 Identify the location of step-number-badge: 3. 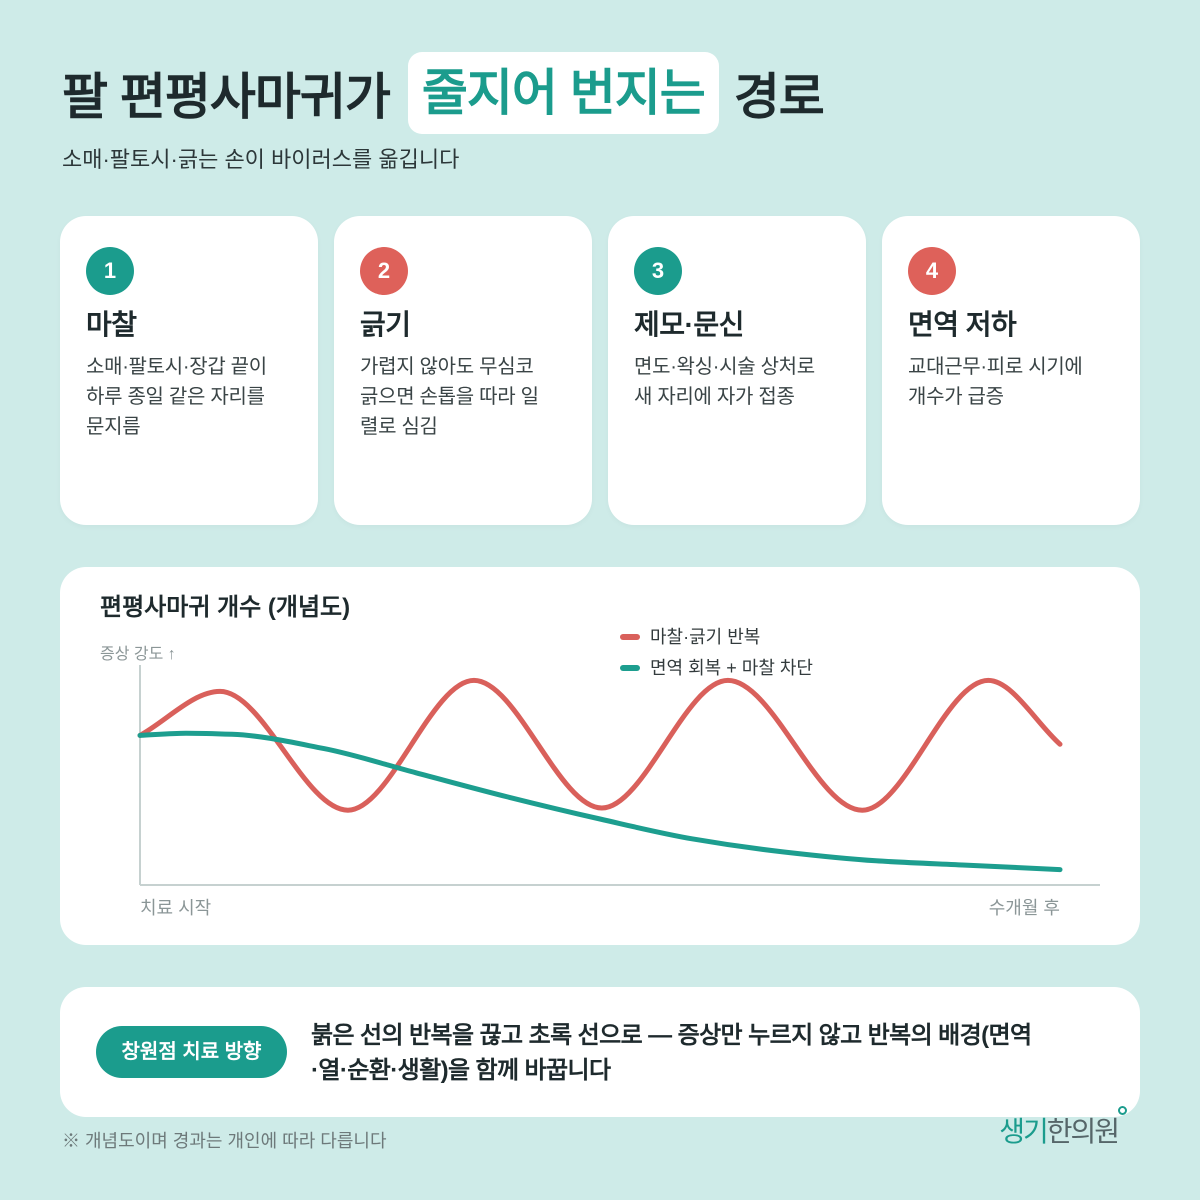
(658, 271).